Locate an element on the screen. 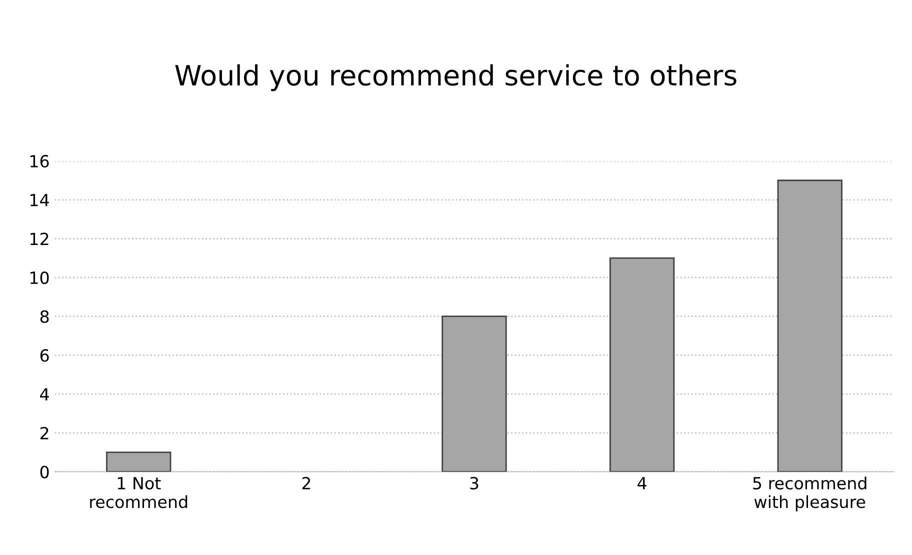  y-tick-label: 12 is located at coordinates (39, 238).